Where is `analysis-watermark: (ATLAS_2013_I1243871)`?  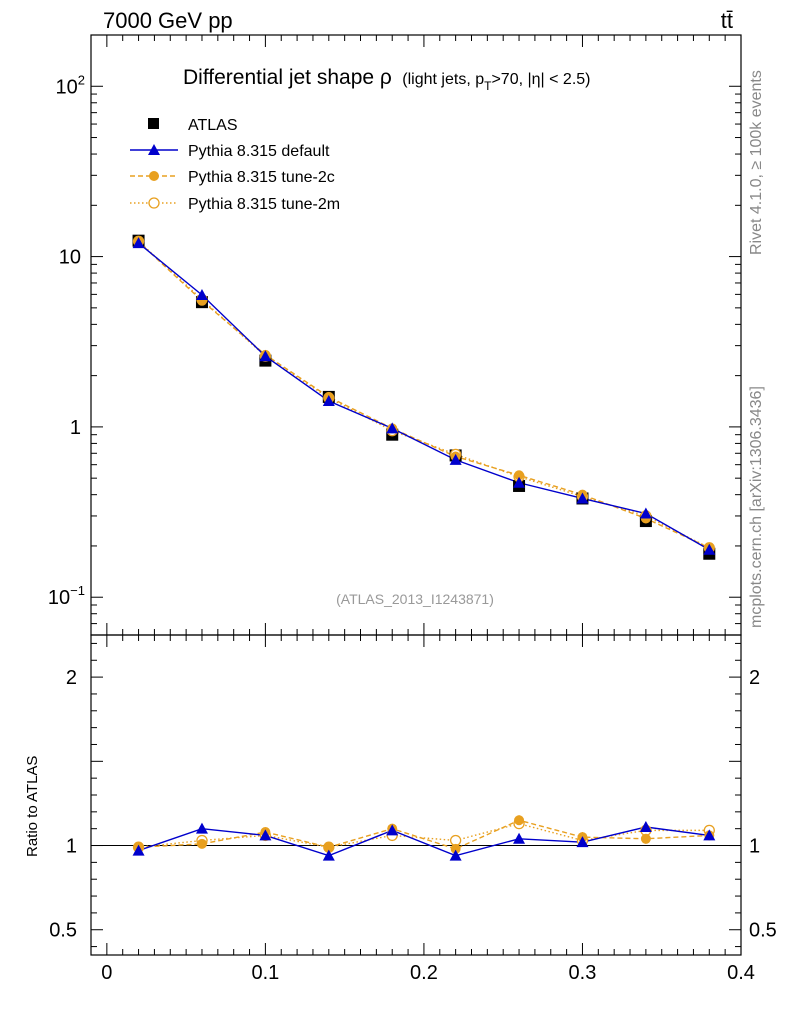 analysis-watermark: (ATLAS_2013_I1243871) is located at coordinates (415, 599).